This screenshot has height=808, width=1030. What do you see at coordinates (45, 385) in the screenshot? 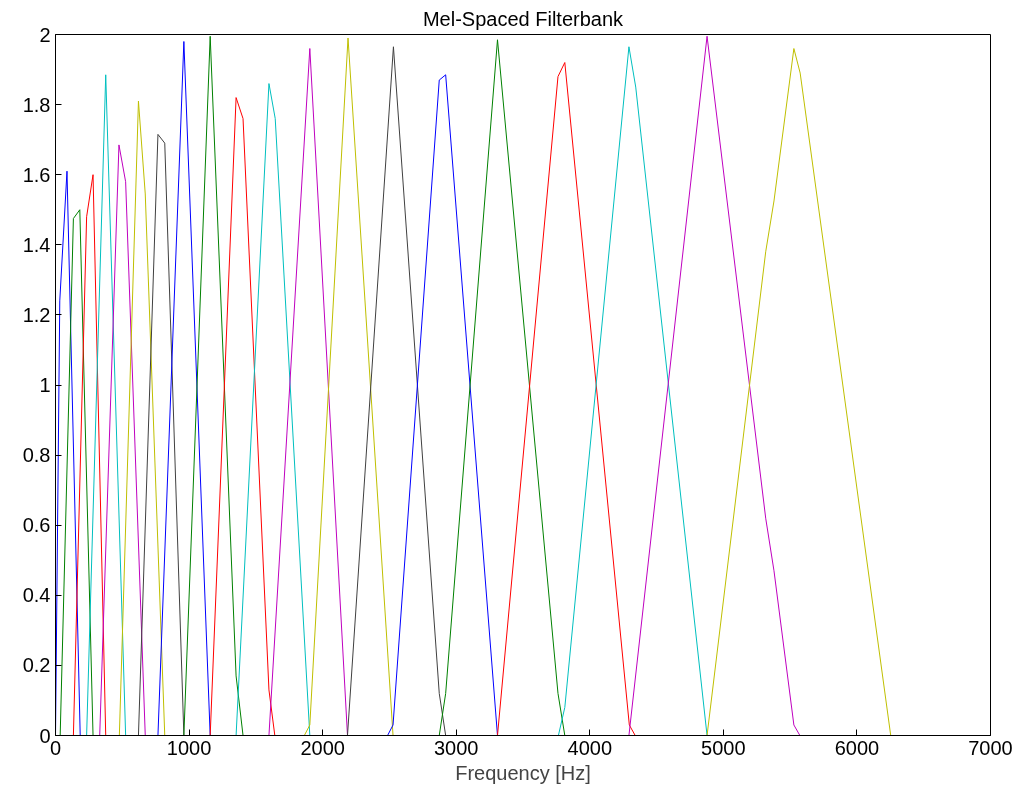
I see `y-tick-label: 1` at bounding box center [45, 385].